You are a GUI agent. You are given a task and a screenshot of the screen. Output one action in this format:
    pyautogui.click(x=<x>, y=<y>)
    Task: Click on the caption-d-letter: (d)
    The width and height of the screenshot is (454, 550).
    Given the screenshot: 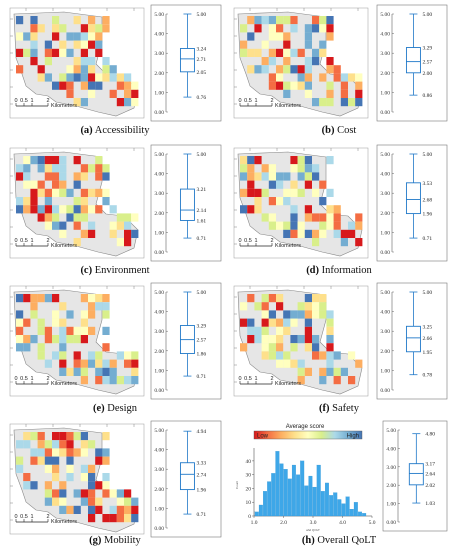 What is the action you would take?
    pyautogui.click(x=313, y=270)
    